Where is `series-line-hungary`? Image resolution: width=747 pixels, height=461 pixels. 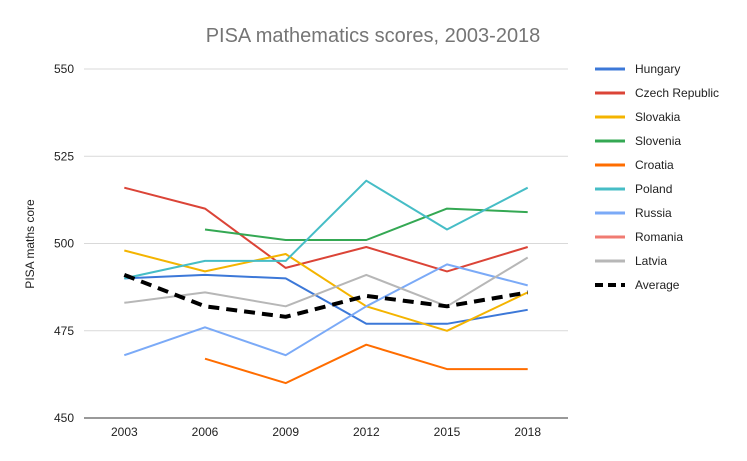 series-line-hungary is located at coordinates (326, 299).